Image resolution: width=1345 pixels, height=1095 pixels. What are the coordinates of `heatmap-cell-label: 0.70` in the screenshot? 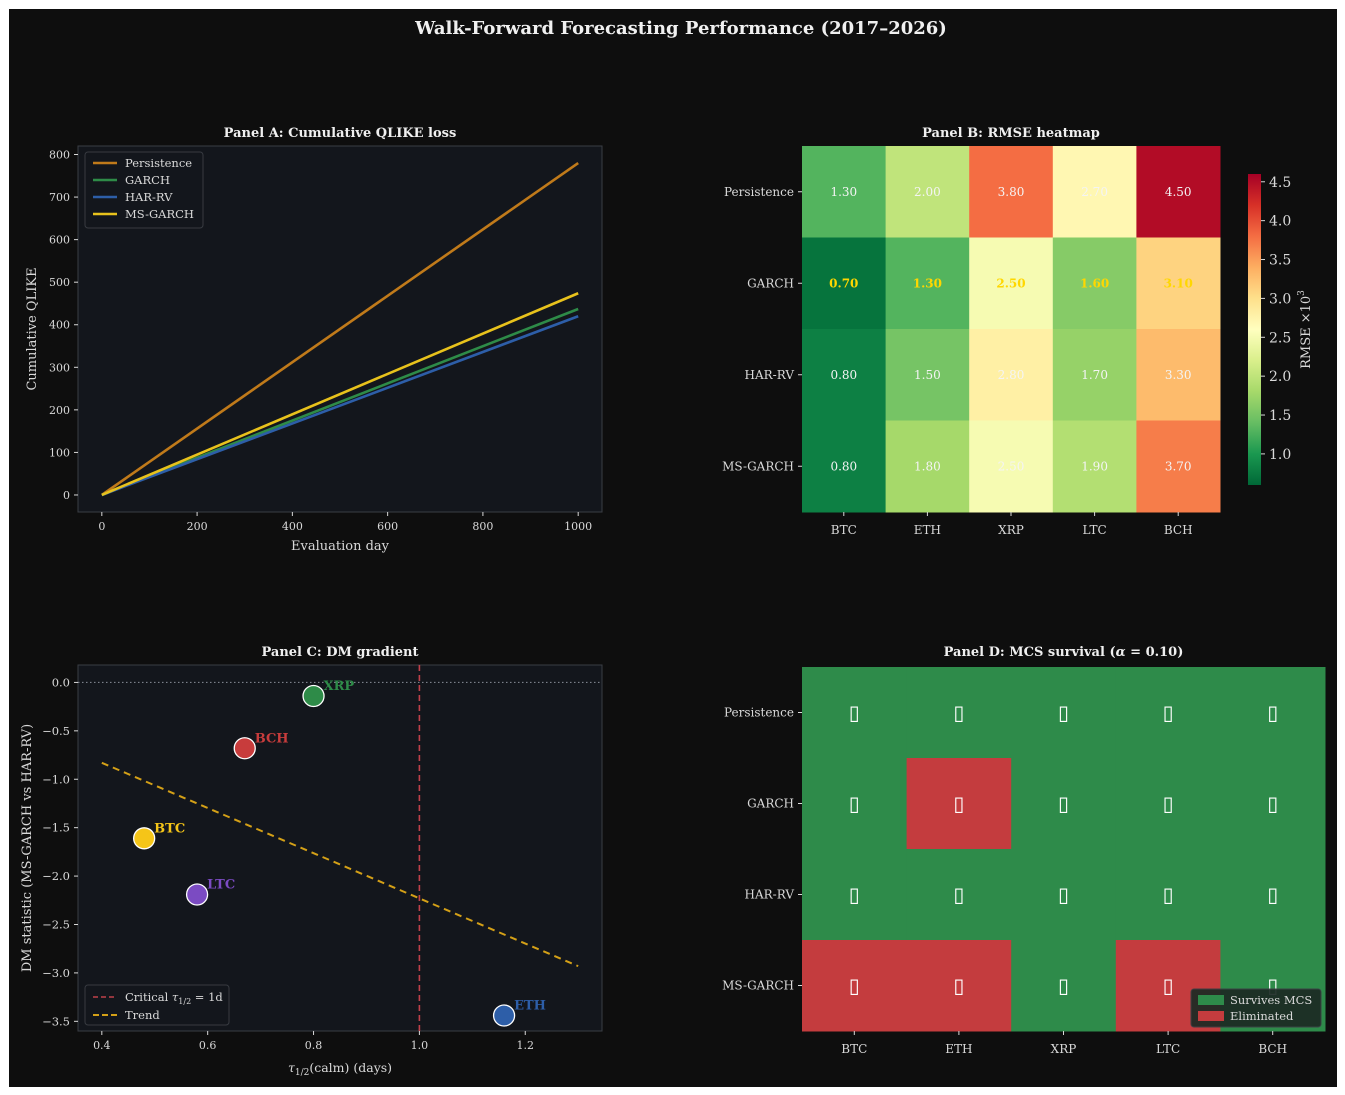 It's located at (843, 283).